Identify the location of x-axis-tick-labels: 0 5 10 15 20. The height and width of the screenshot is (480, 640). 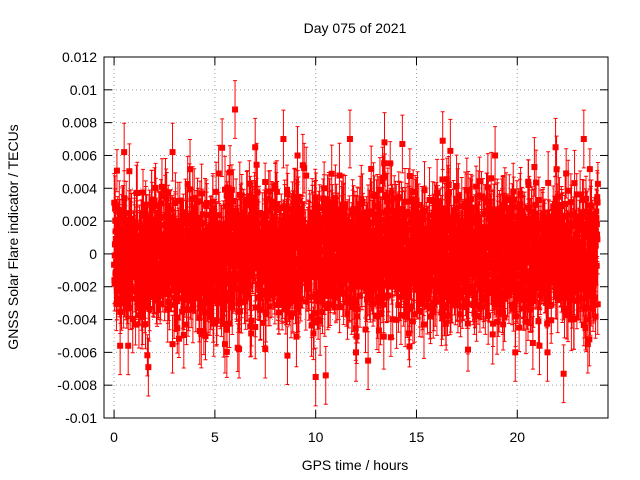
(317, 437).